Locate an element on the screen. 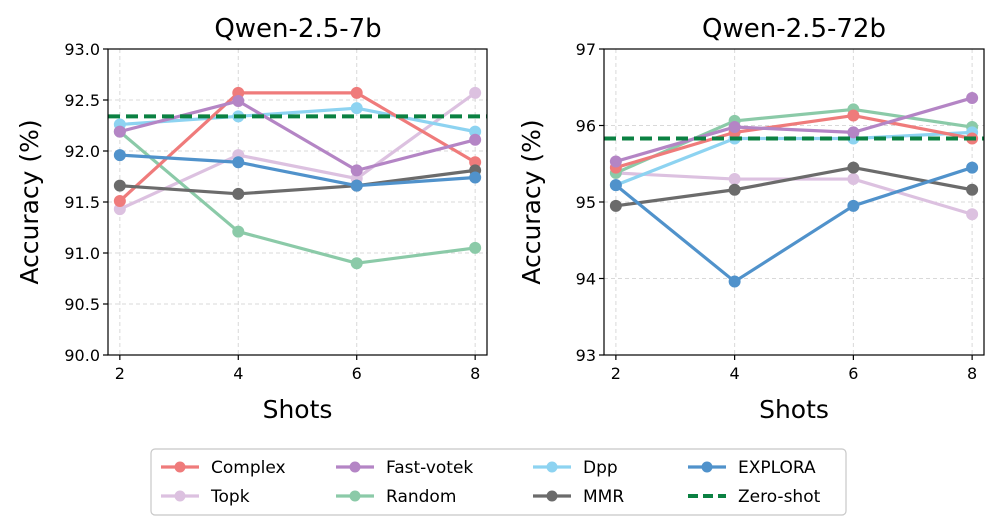 The image size is (997, 529). y-tick-label: 90.0 is located at coordinates (82, 355).